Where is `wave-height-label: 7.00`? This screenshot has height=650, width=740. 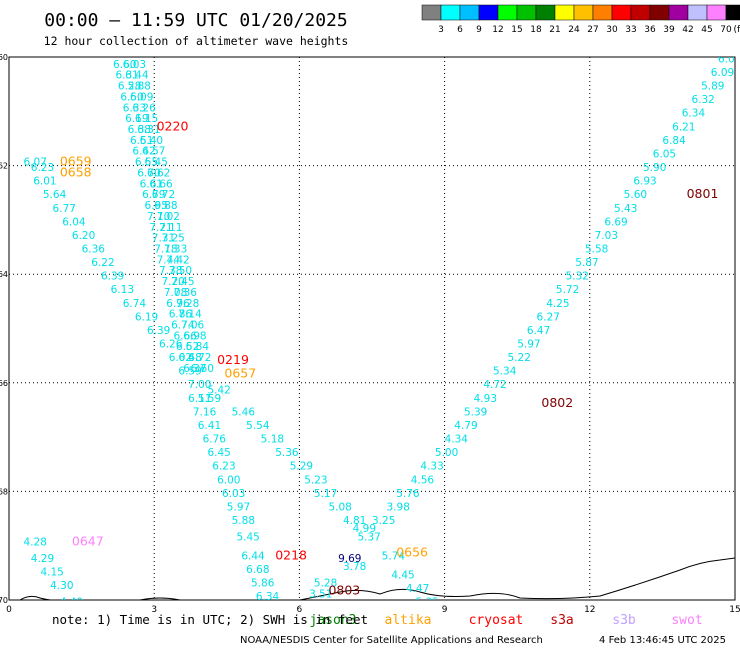
wave-height-label: 7.00 is located at coordinates (199, 385).